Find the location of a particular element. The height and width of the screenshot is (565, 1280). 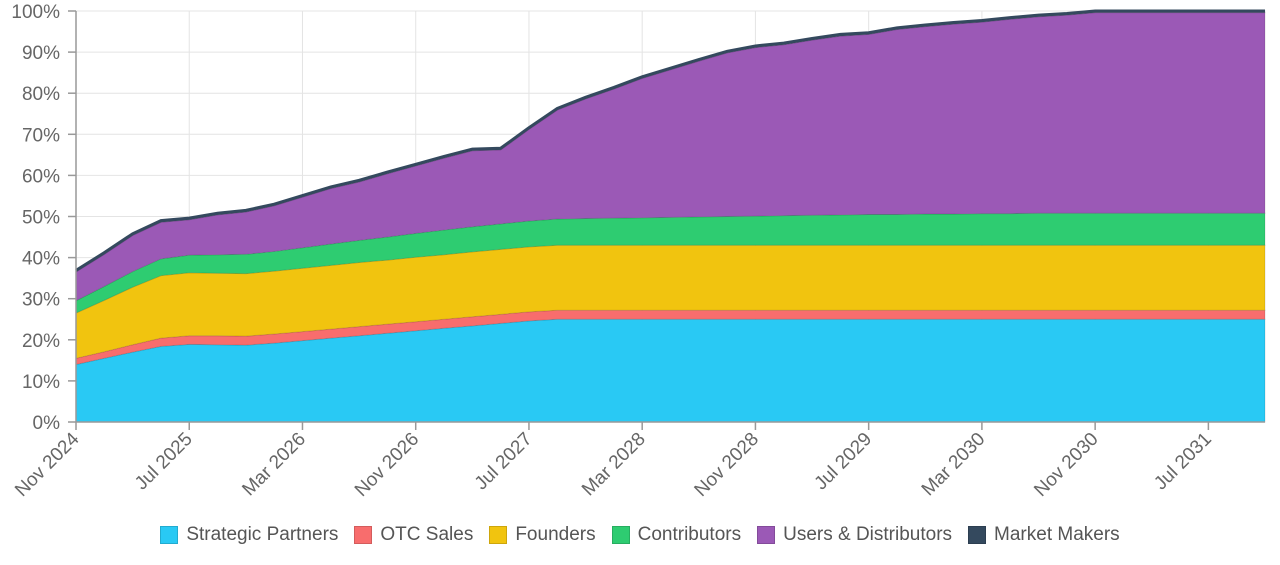

legend-item: Users & Distributors is located at coordinates (854, 535).